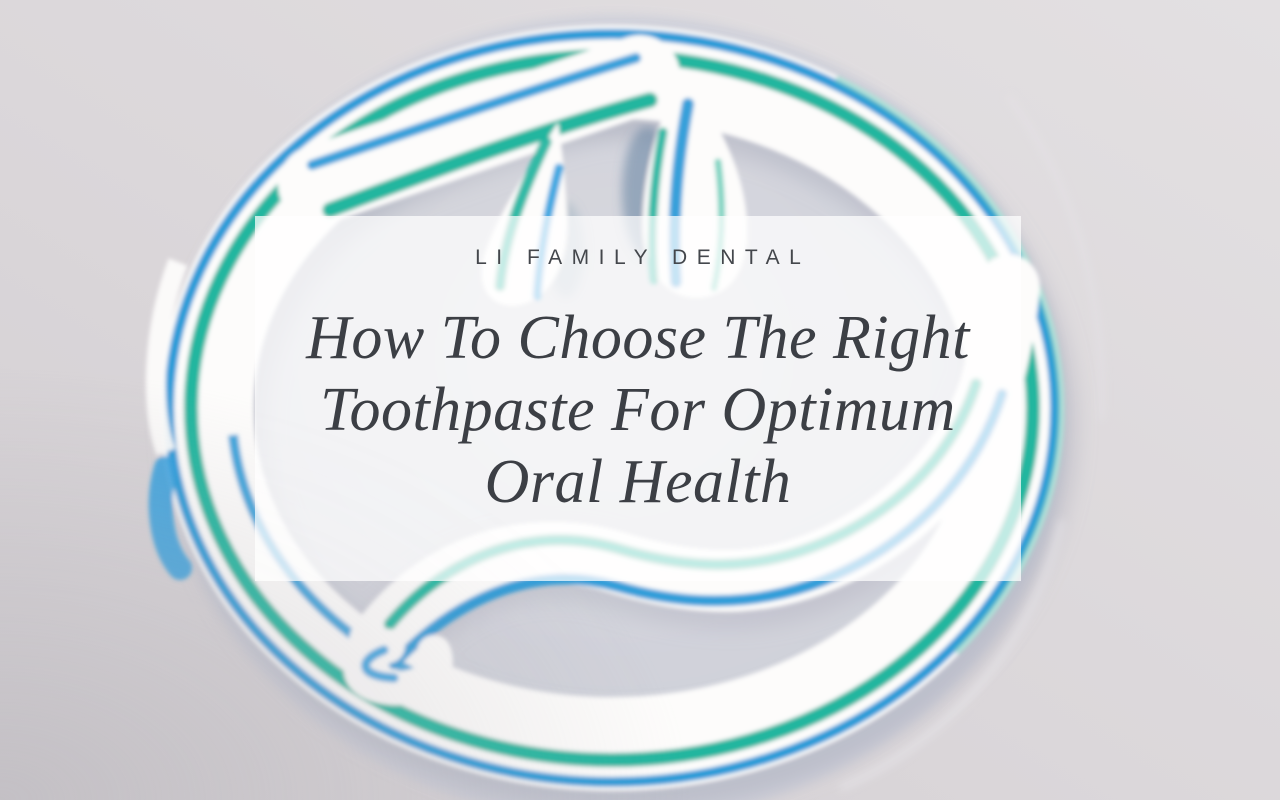  I want to click on brand-eyebrow: LI FAMILY DENTAL, so click(643, 257).